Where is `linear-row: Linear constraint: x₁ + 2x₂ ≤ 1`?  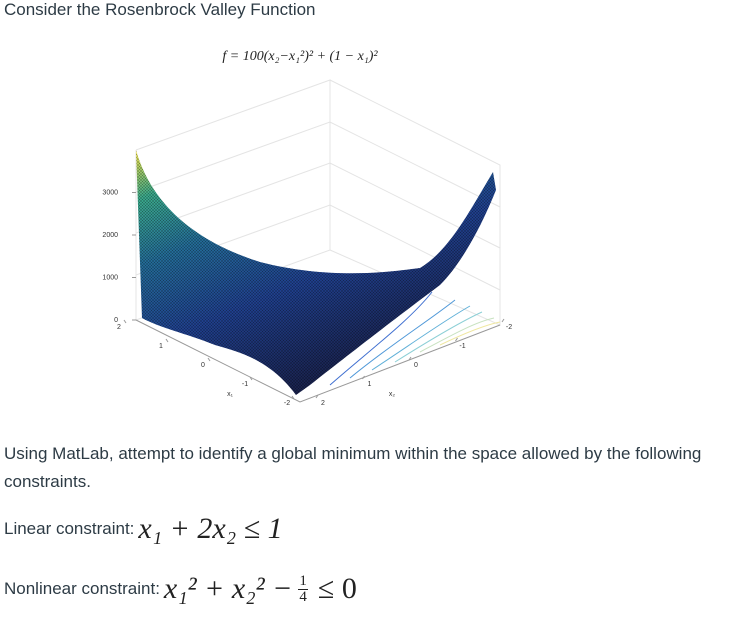
linear-row: Linear constraint: x₁ + 2x₂ ≤ 1 is located at coordinates (143, 529).